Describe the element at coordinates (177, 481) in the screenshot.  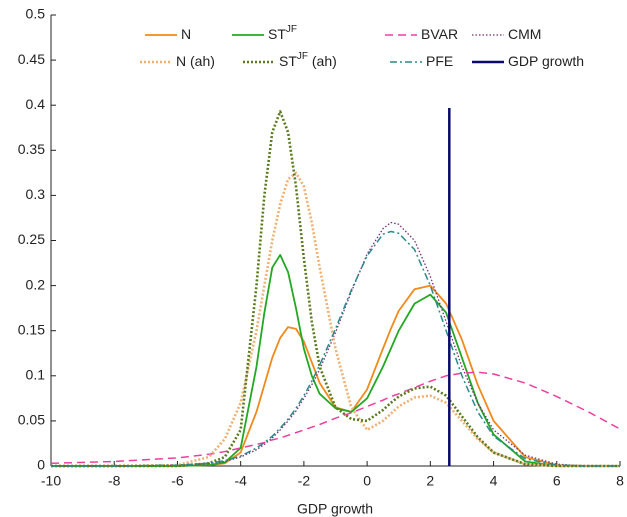
I see `x-tick-label: -6` at that location.